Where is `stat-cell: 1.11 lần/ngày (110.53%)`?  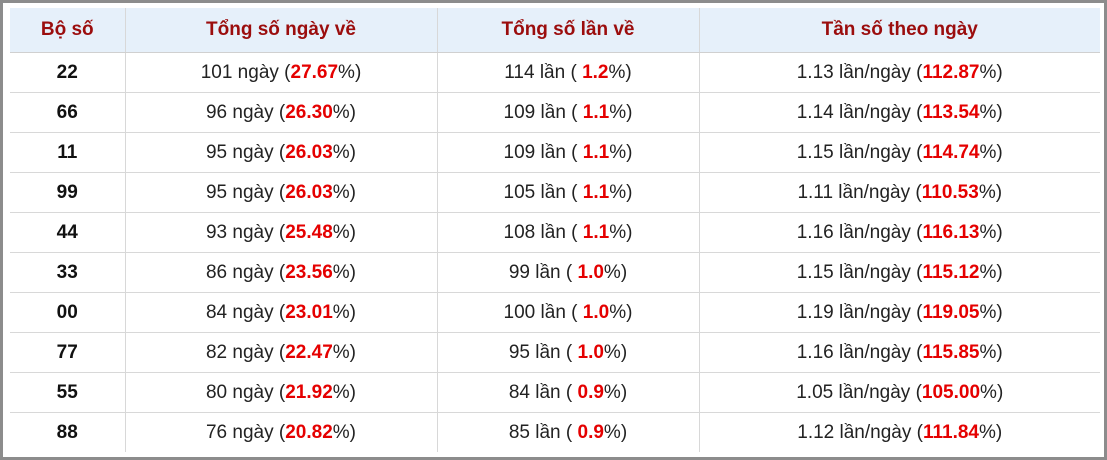
stat-cell: 1.11 lần/ngày (110.53%) is located at coordinates (899, 192).